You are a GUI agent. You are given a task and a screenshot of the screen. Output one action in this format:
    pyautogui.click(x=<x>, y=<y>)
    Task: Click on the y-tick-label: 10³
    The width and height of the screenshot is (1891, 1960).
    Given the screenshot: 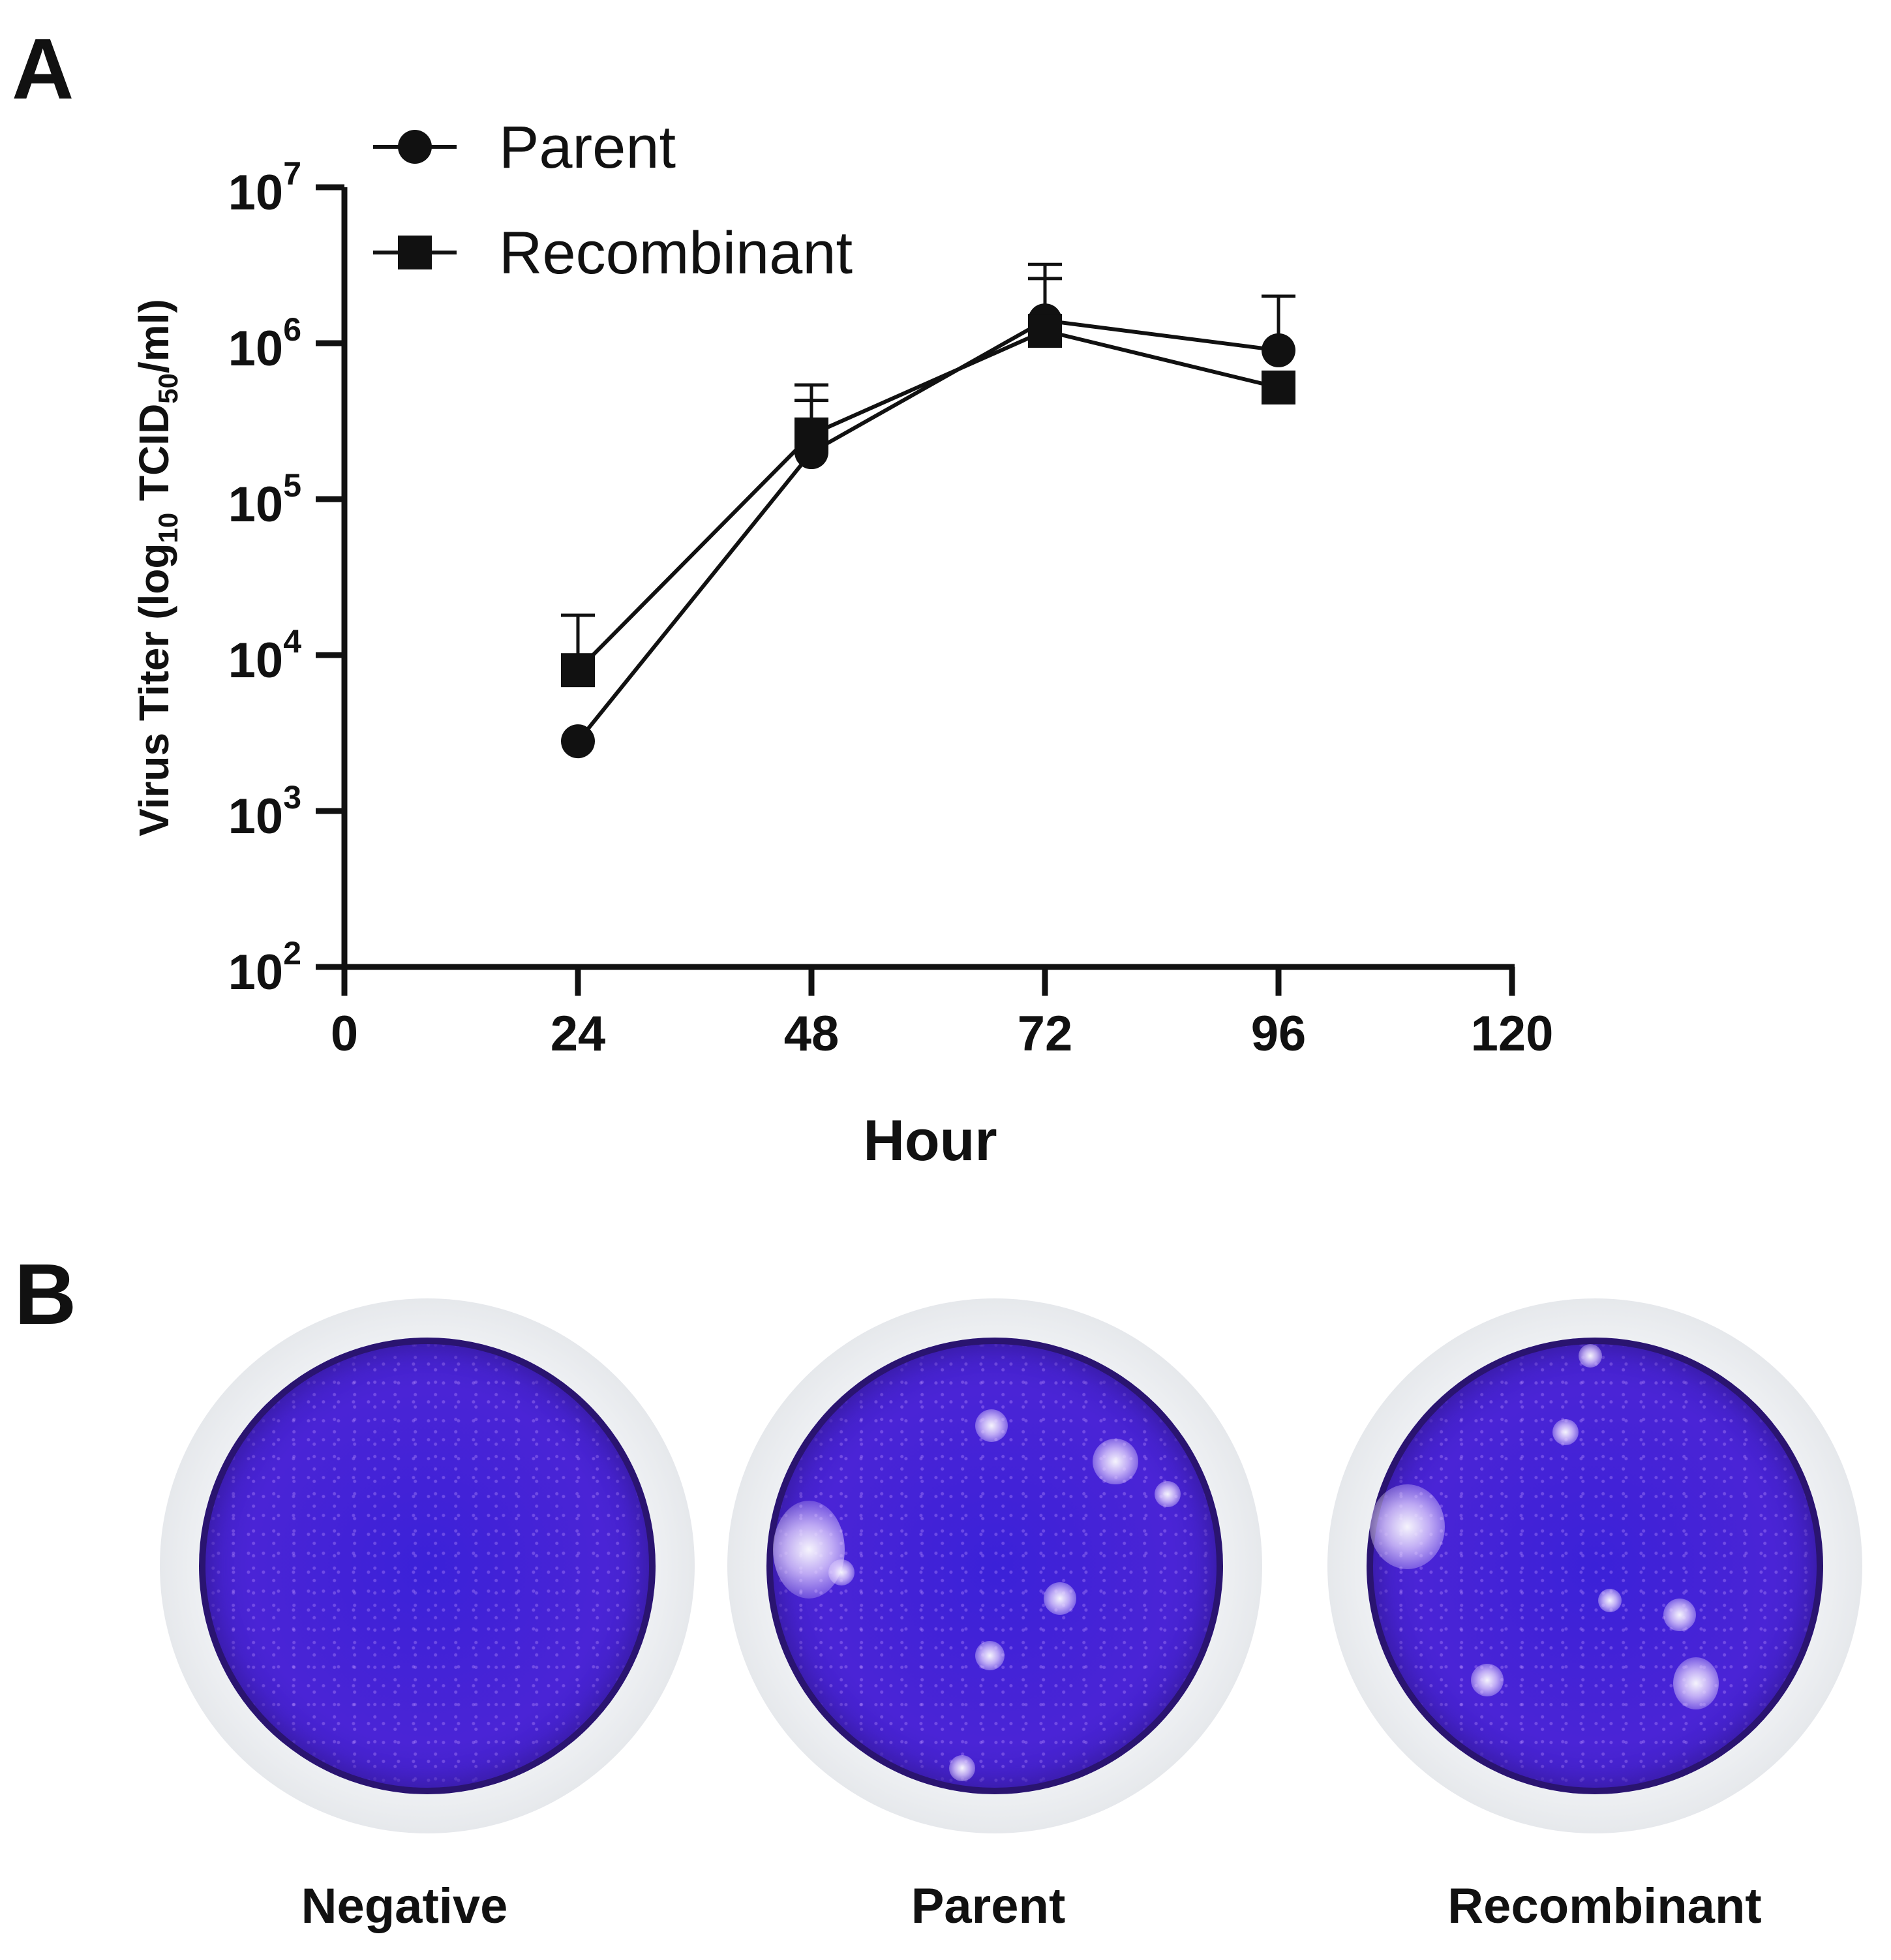 What is the action you would take?
    pyautogui.click(x=264, y=811)
    